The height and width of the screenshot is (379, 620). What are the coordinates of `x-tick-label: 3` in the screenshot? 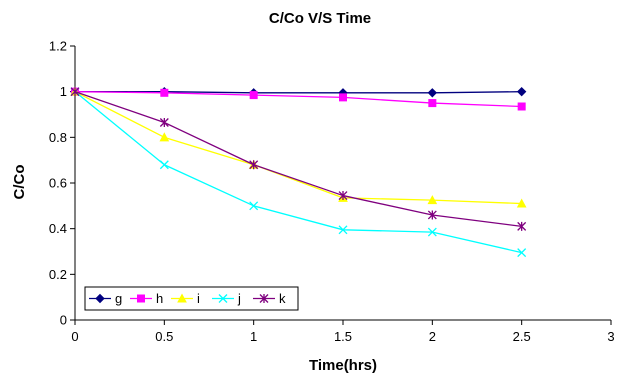 It's located at (610, 336).